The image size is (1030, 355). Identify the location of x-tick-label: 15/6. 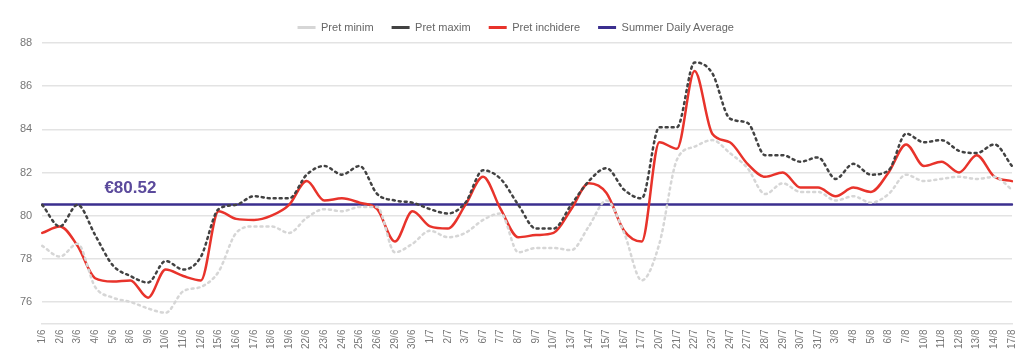
(218, 339).